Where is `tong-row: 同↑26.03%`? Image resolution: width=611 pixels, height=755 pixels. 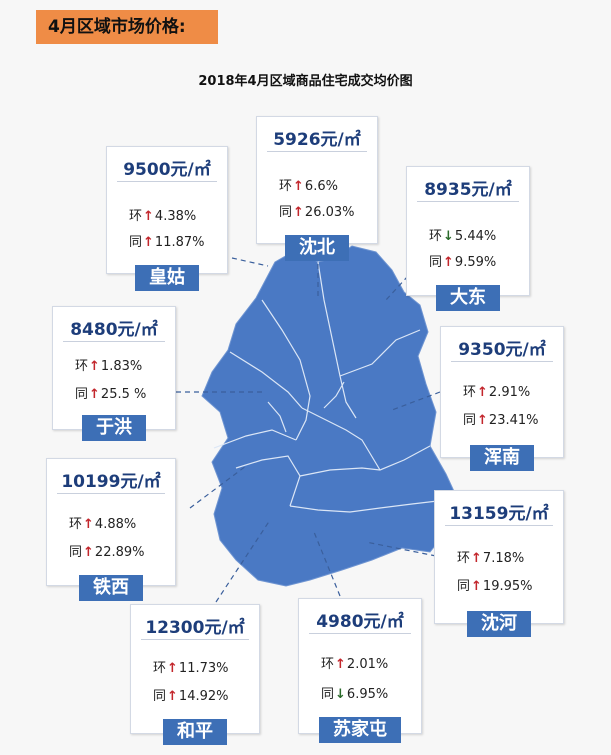
tong-row: 同↑26.03% is located at coordinates (317, 212).